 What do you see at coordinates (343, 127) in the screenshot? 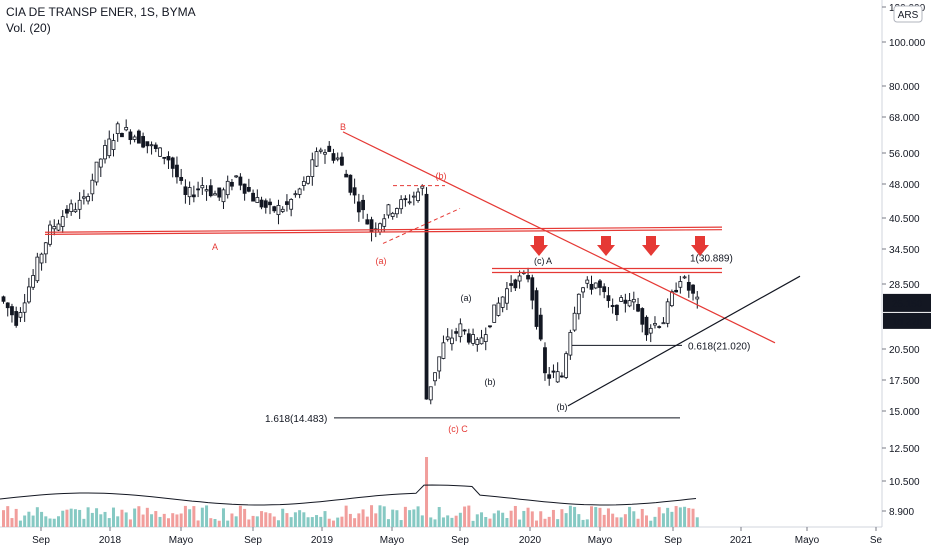
I see `wave-label-B: B` at bounding box center [343, 127].